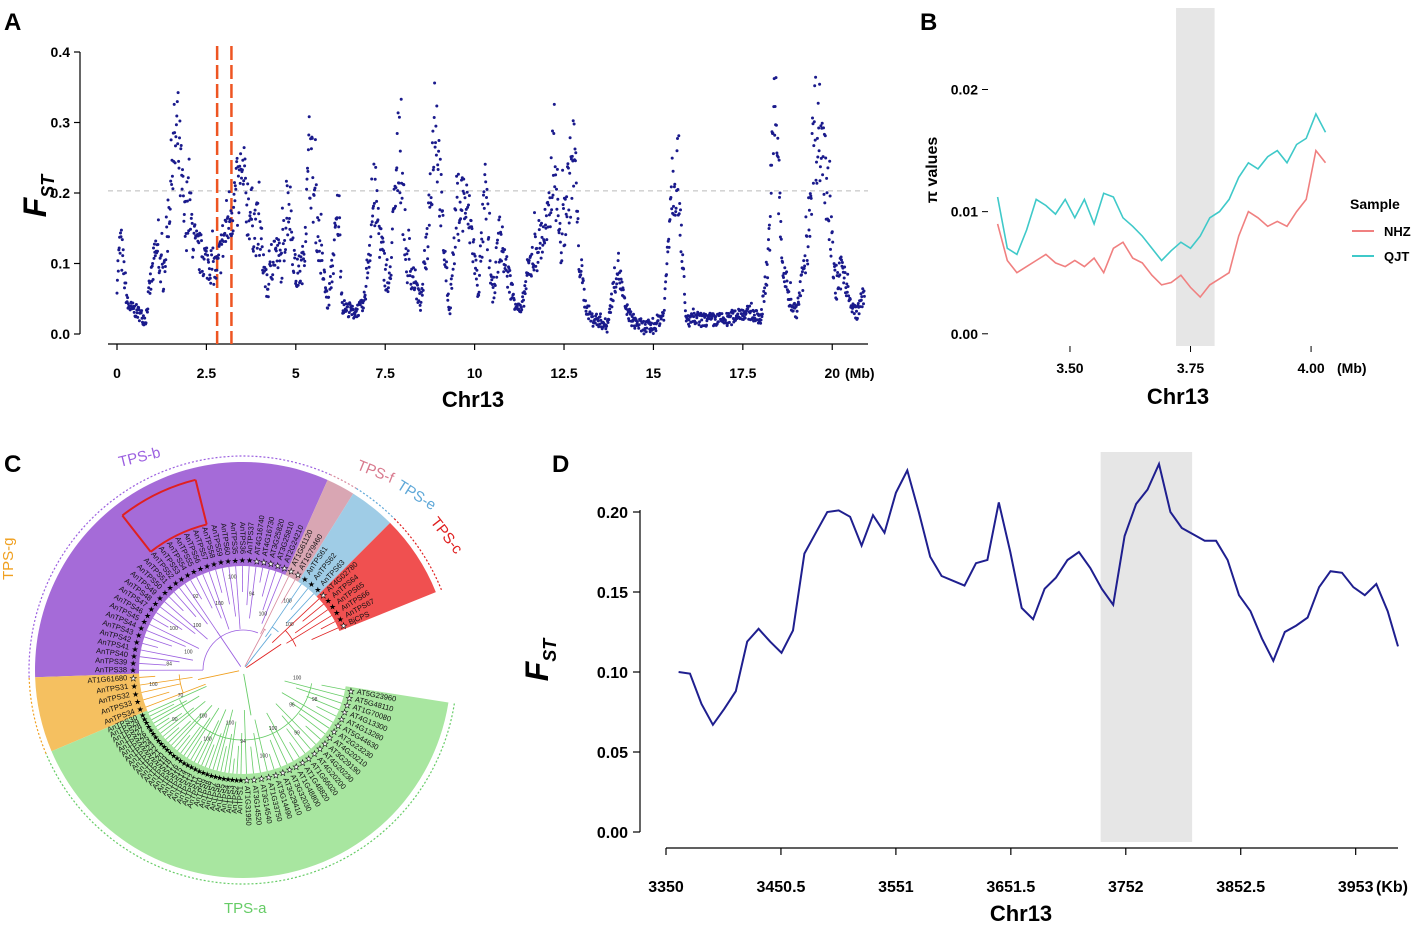 Image resolution: width=1418 pixels, height=927 pixels. Describe the element at coordinates (289, 625) in the screenshot. I see `bootstrap-value: 100` at that location.